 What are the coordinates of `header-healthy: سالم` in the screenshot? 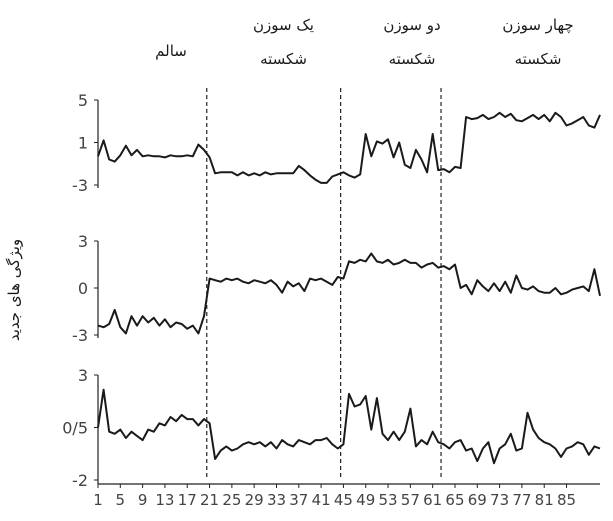 It's located at (171, 51).